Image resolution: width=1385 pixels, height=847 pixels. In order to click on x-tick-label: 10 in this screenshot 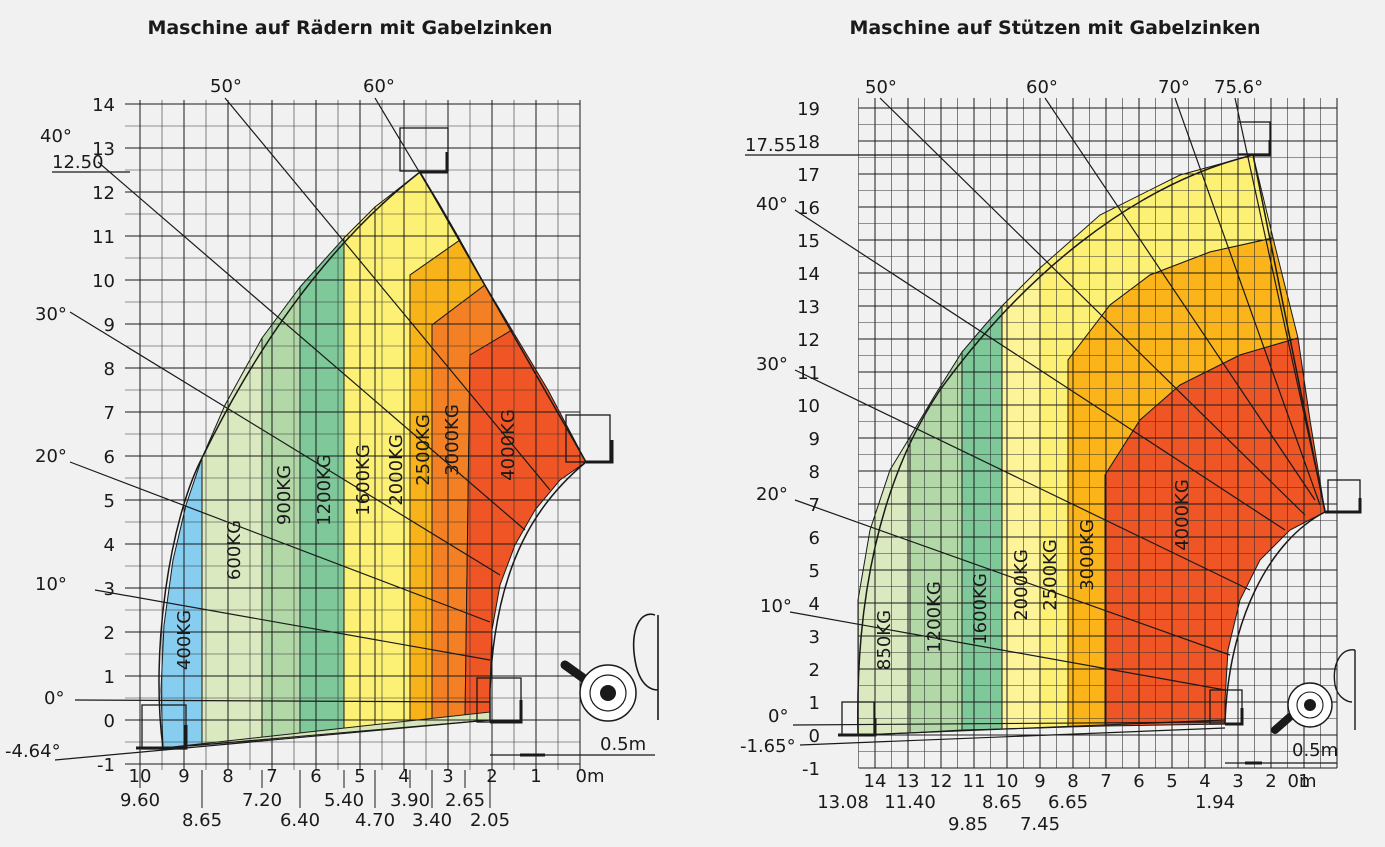, I will do `click(1007, 781)`.